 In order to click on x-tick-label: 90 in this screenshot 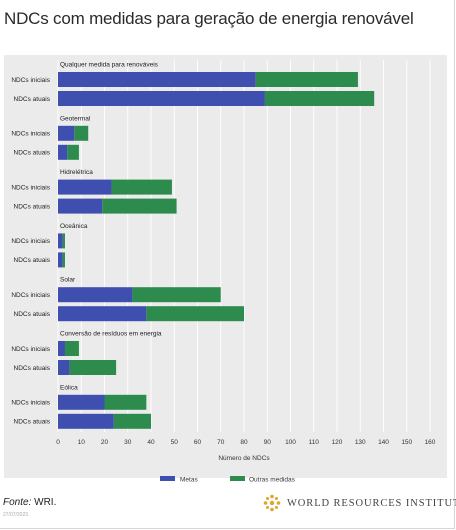, I will do `click(268, 442)`.